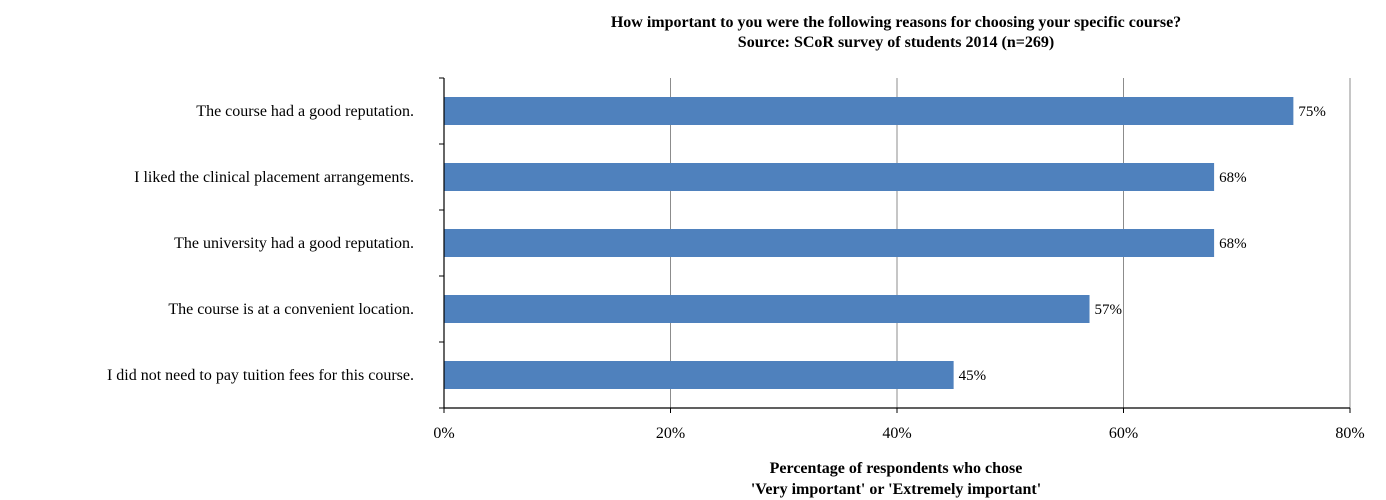  Describe the element at coordinates (670, 433) in the screenshot. I see `x-tick-label-20: 20%` at that location.